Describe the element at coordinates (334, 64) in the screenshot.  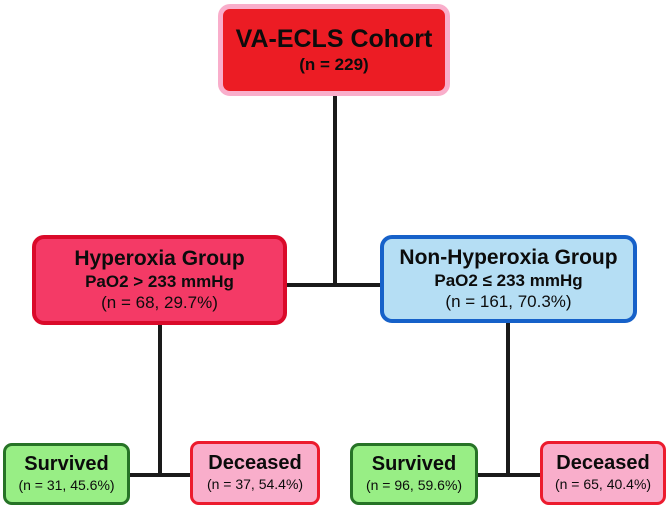
I see `cohort-count: (n = 229)` at that location.